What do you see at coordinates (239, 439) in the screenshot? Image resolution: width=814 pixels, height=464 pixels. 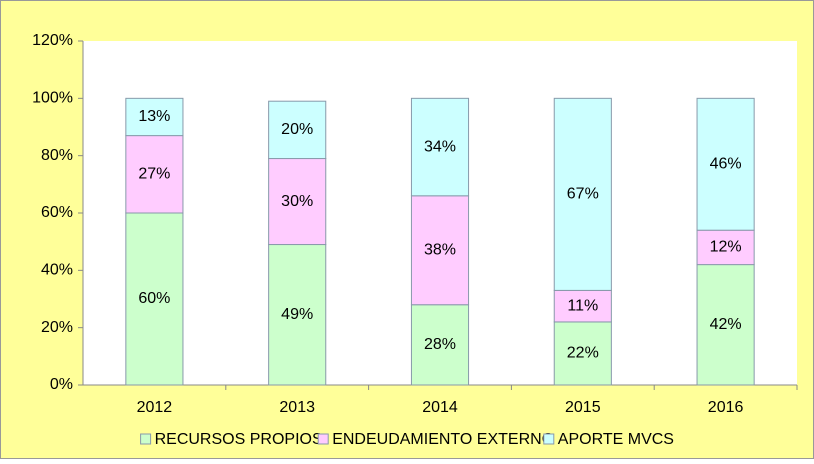 I see `legend-label: RECURSOS PROPIOS` at bounding box center [239, 439].